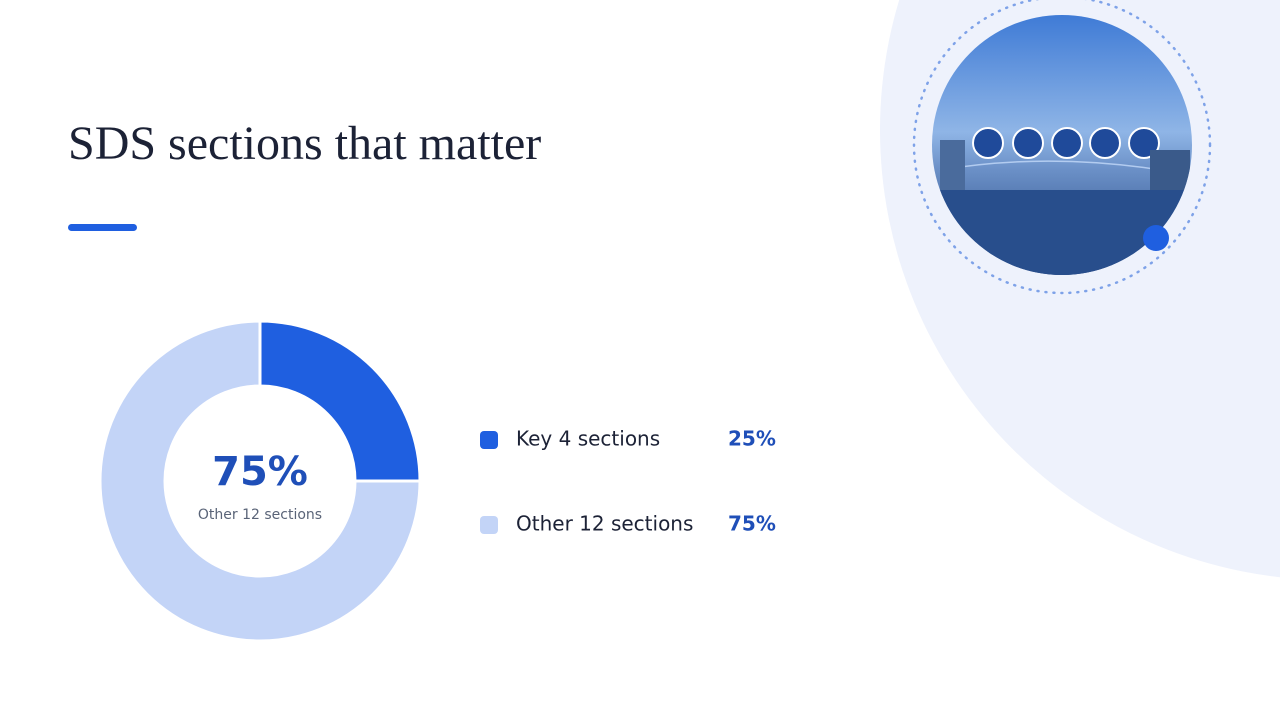 This screenshot has height=720, width=1280. I want to click on legend-label: Other 12 sections, so click(604, 524).